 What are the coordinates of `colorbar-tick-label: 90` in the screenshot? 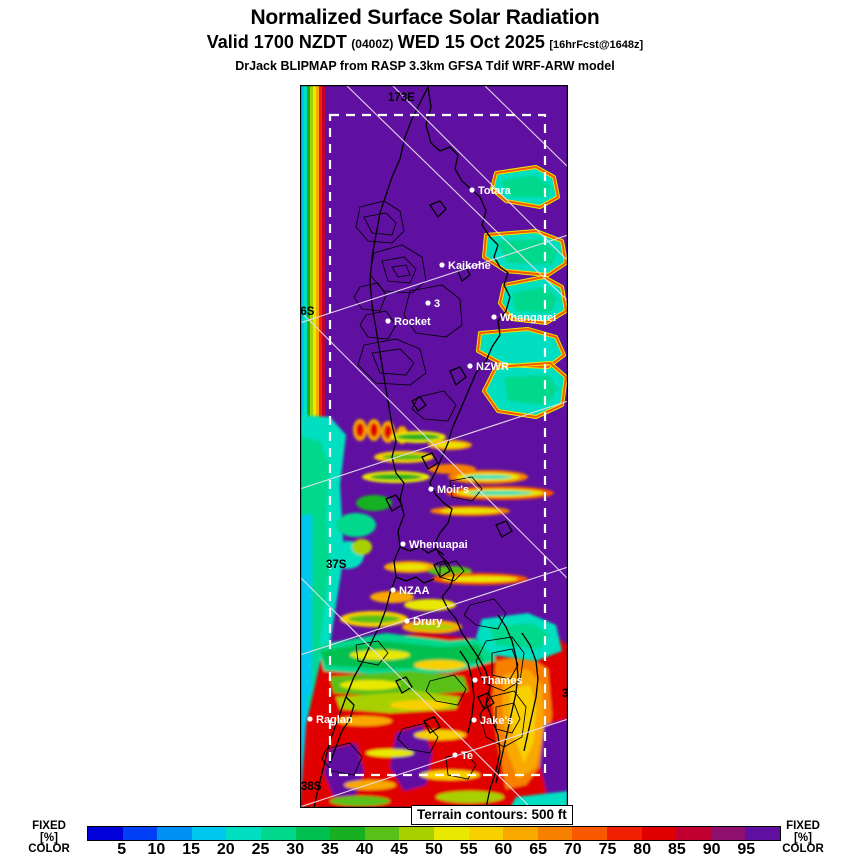 It's located at (711, 849).